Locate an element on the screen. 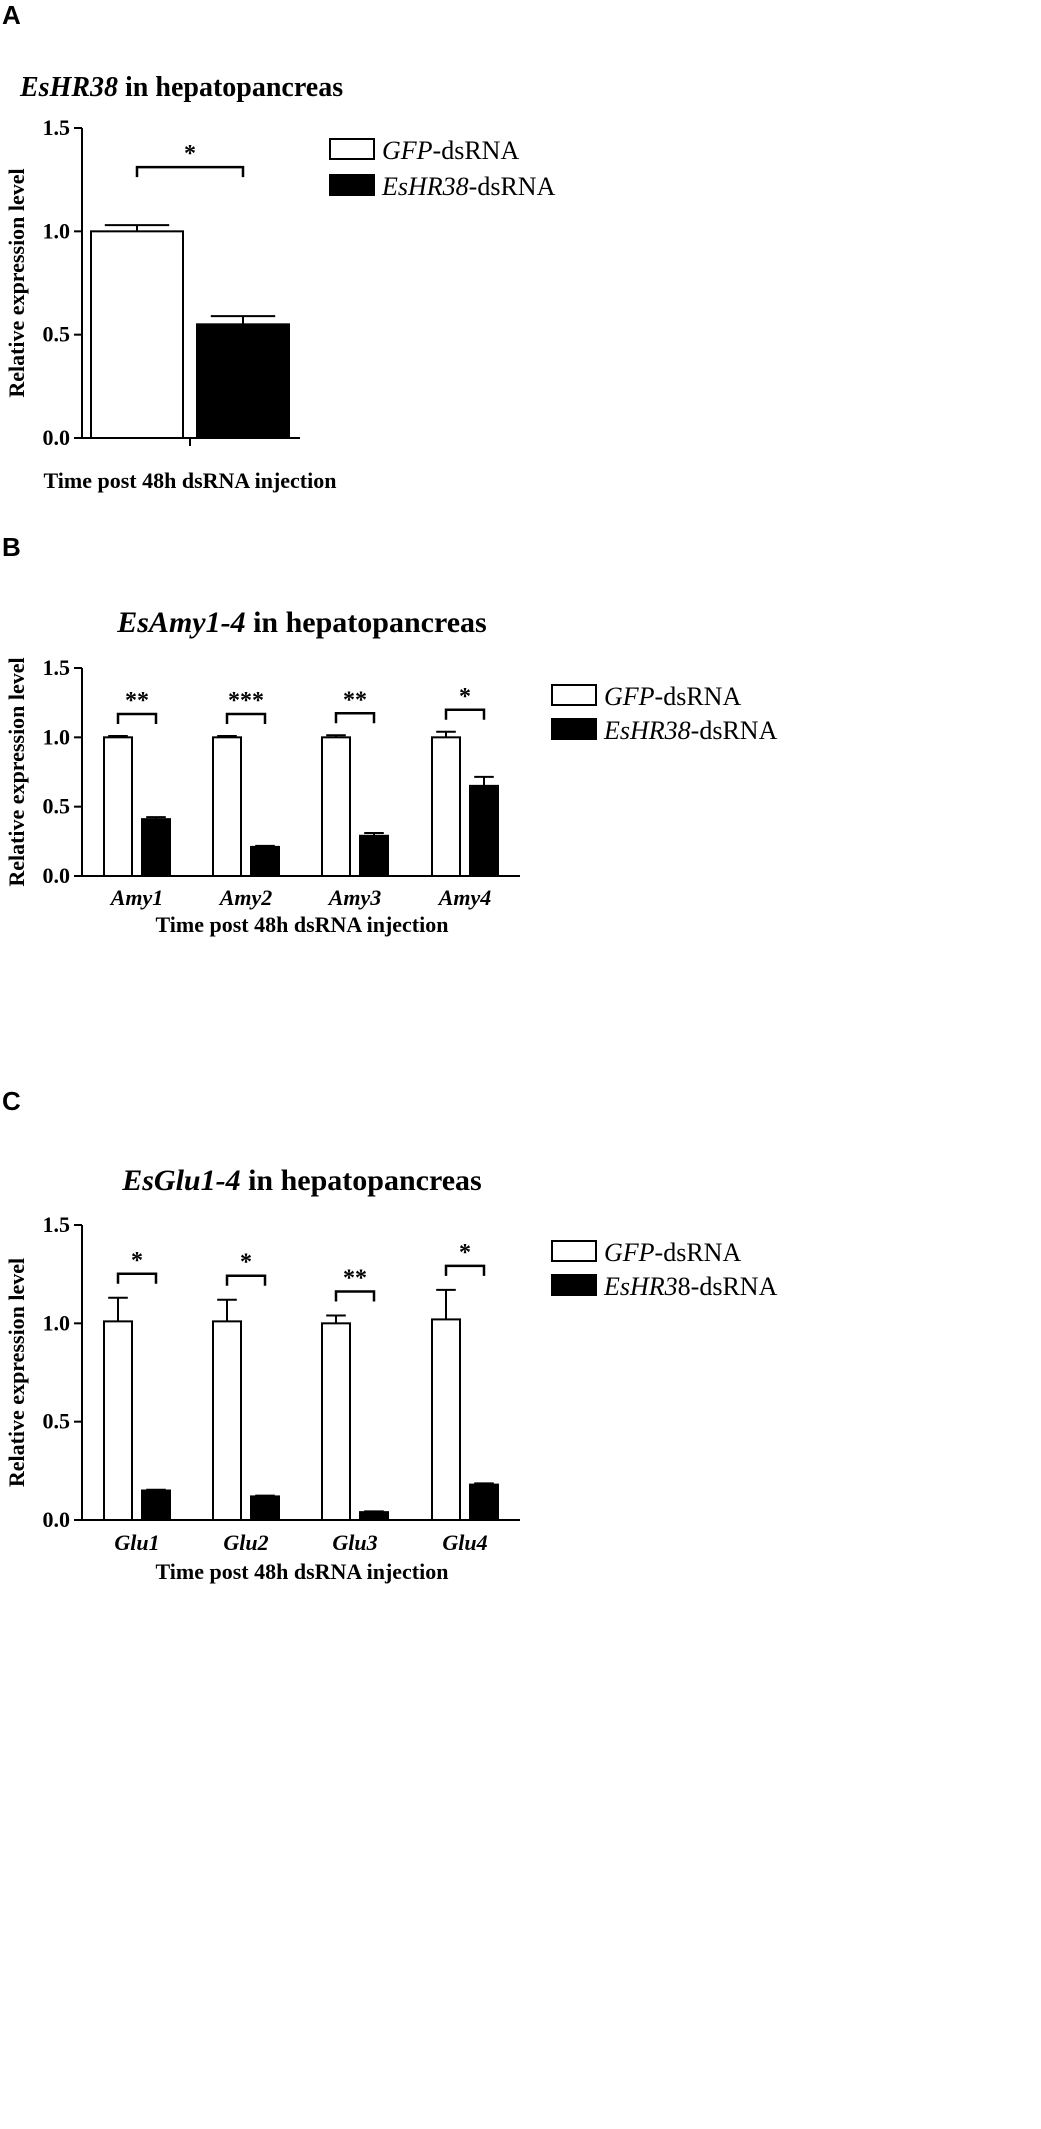 The height and width of the screenshot is (2129, 1041). x-category-label: Glu3 is located at coordinates (354, 1542).